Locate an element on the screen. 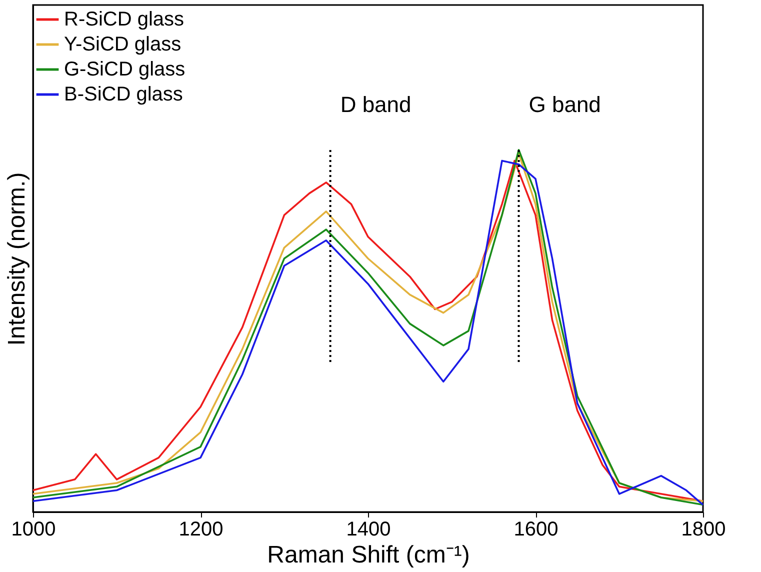 The height and width of the screenshot is (572, 761). legend-label: Y-SiCD glass is located at coordinates (123, 45).